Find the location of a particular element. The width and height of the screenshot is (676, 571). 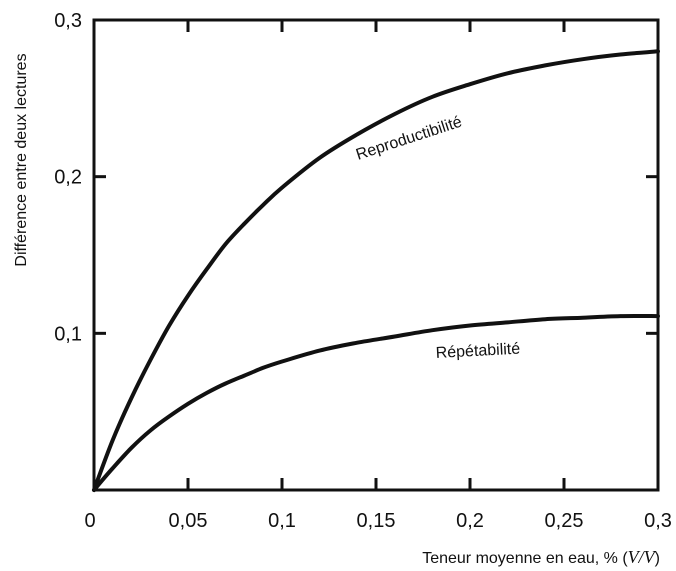

x-tick-label: 0,3 is located at coordinates (658, 521).